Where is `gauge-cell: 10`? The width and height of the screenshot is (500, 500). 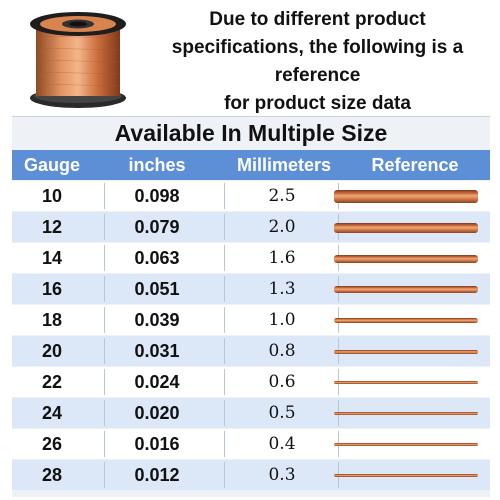
gauge-cell: 10 is located at coordinates (52, 196).